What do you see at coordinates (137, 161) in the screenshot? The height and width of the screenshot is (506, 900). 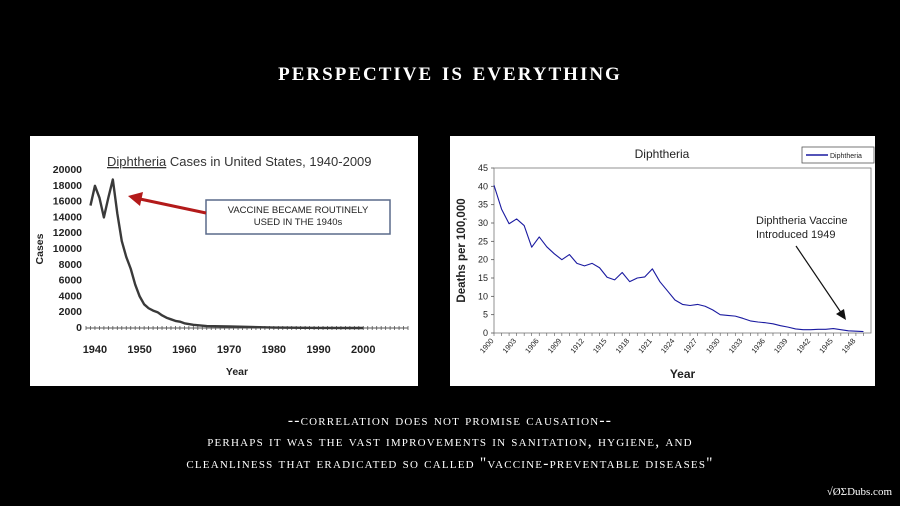 I see `chart-title-highlight: Diphtheria` at bounding box center [137, 161].